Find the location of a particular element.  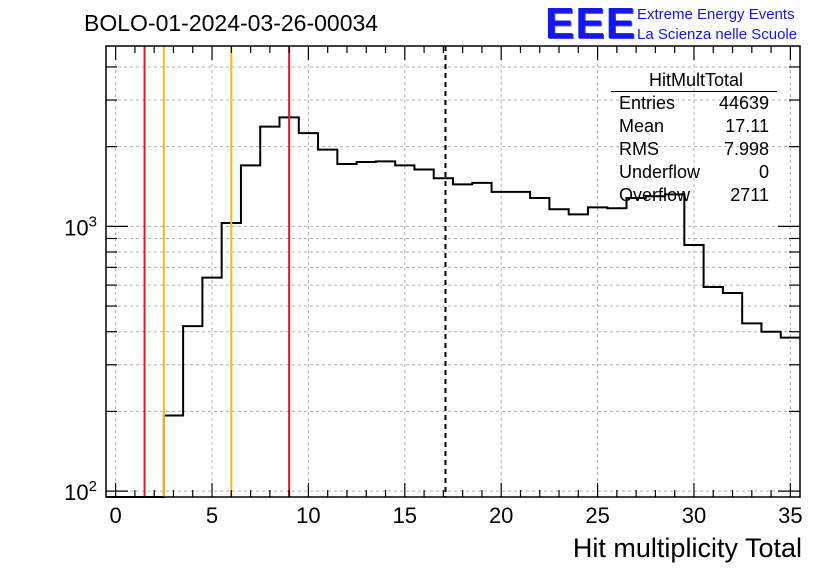

stats-value: 2711 is located at coordinates (749, 195).